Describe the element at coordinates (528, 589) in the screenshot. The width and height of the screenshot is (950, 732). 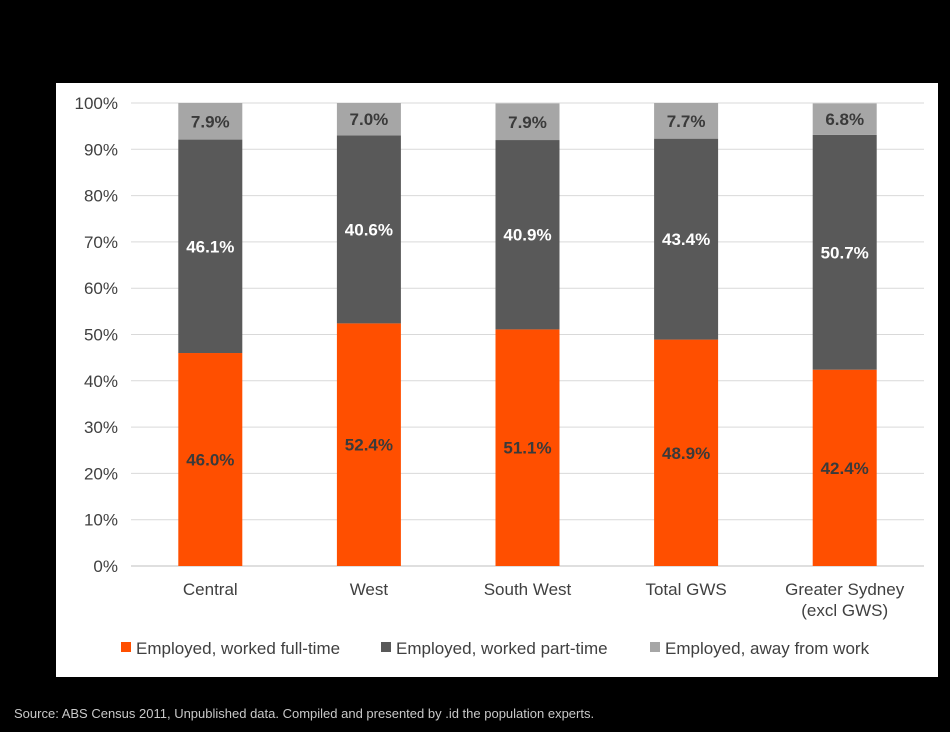
I see `category-label: South West` at that location.